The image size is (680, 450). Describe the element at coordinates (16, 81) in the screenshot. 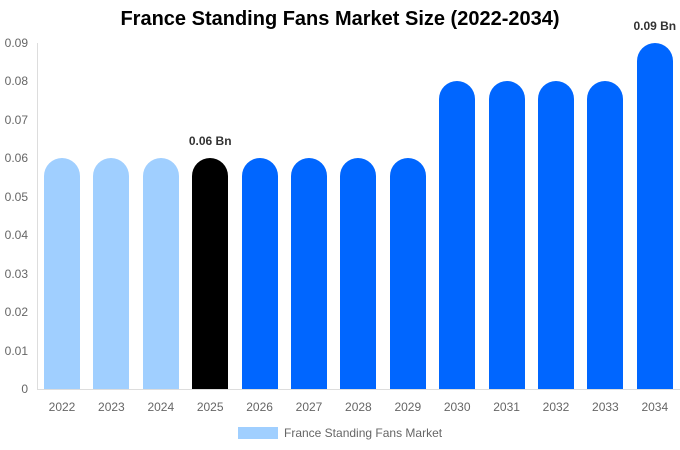

I see `y-tick-label: 0.08` at that location.